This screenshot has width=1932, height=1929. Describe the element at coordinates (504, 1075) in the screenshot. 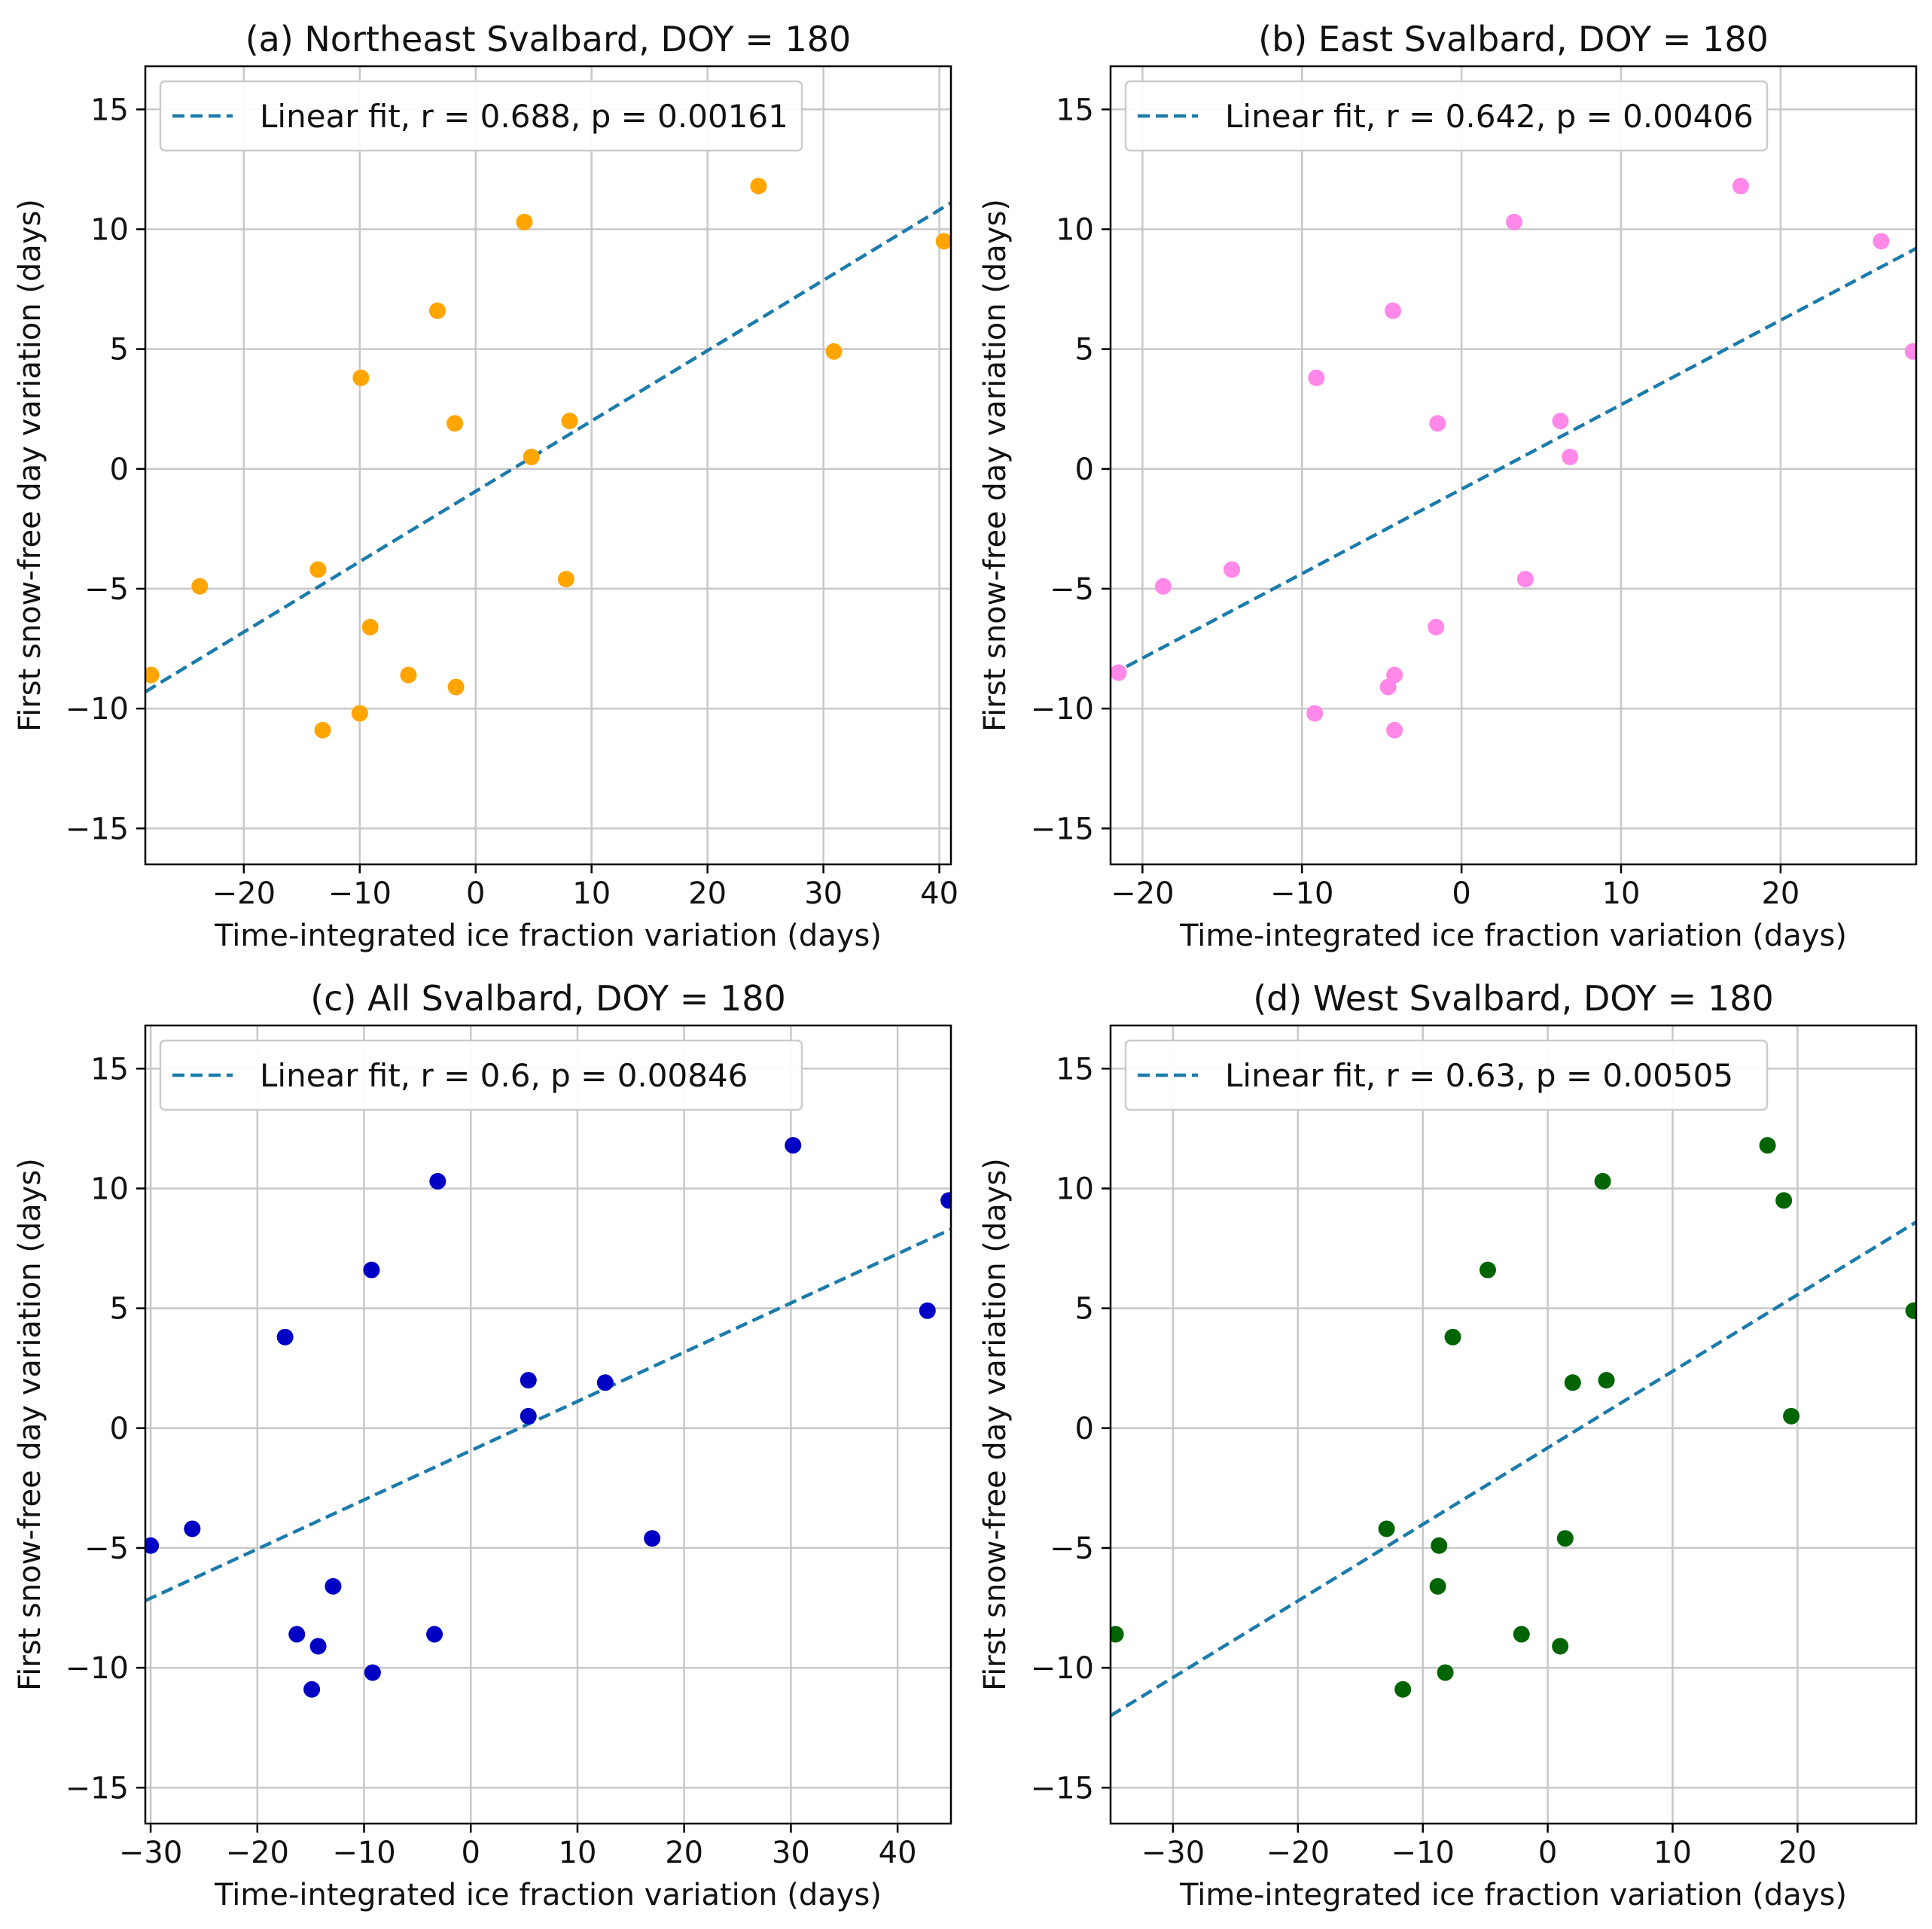

I see `legend-label: Linear fit, r = 0.6, p = 0.00846` at that location.